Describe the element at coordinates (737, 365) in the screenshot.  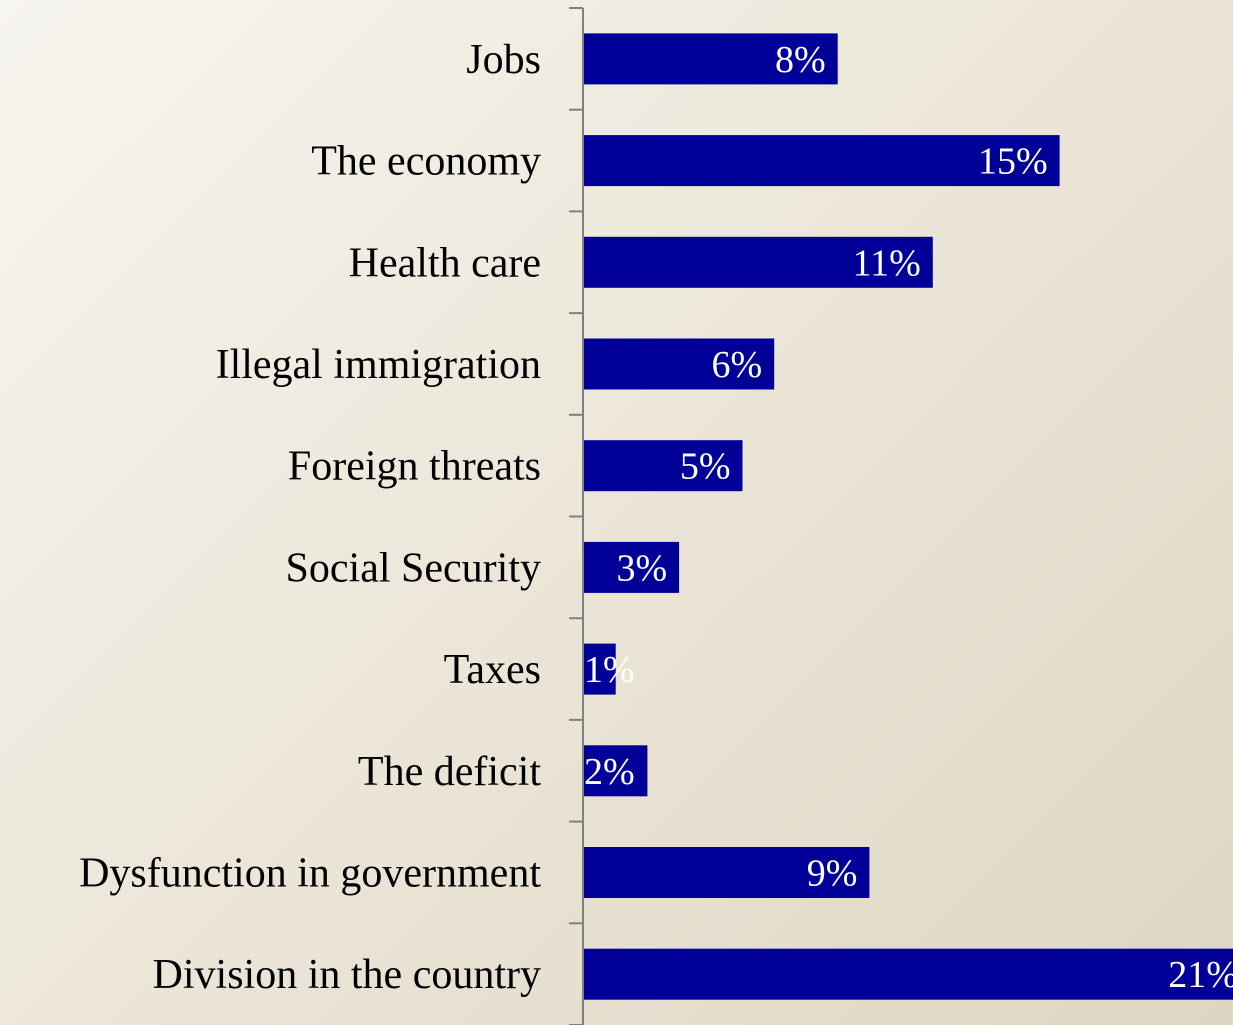
I see `data-label: 6%` at that location.